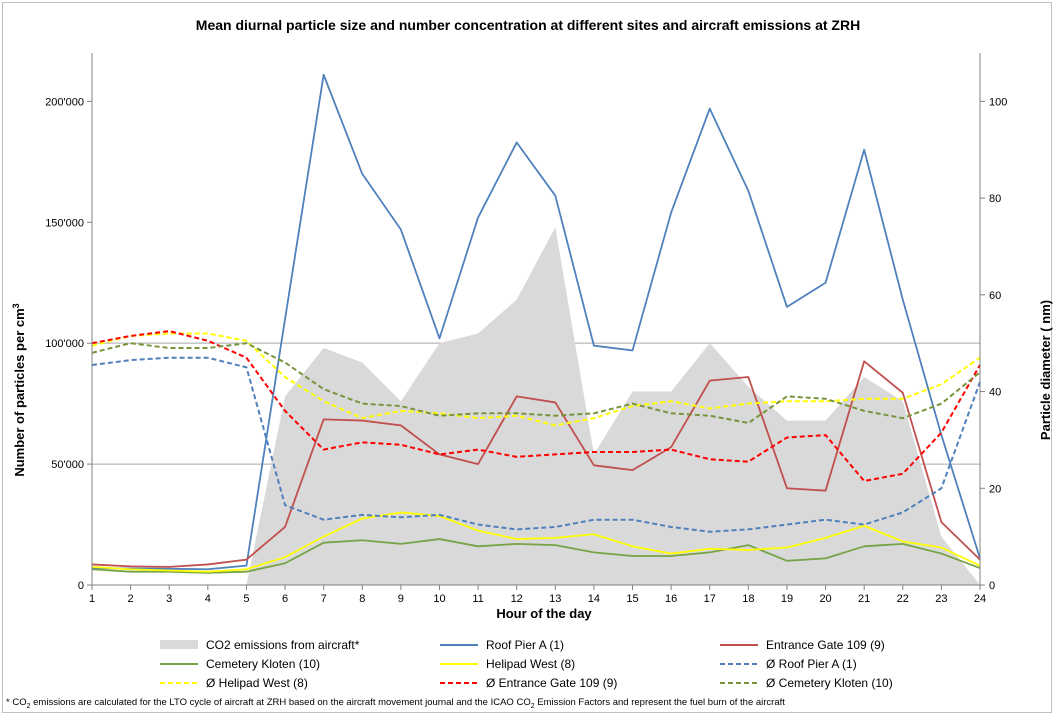  What do you see at coordinates (401, 599) in the screenshot?
I see `x-tick-label: 9` at bounding box center [401, 599].